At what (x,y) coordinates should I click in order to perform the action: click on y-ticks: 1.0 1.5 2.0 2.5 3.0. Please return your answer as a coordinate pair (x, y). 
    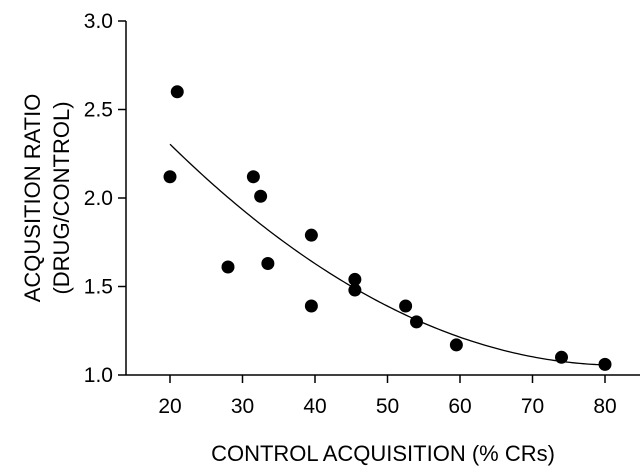
    Looking at the image, I should click on (105, 198).